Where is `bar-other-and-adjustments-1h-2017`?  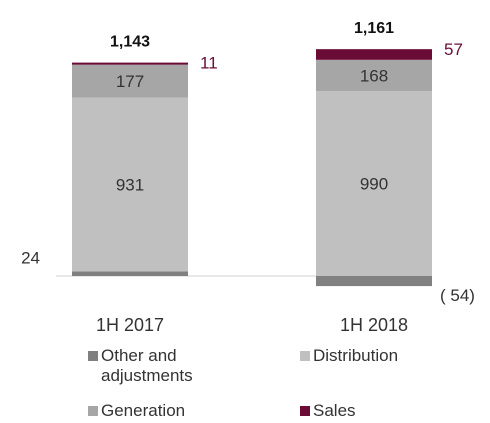 bar-other-and-adjustments-1h-2017 is located at coordinates (130, 273).